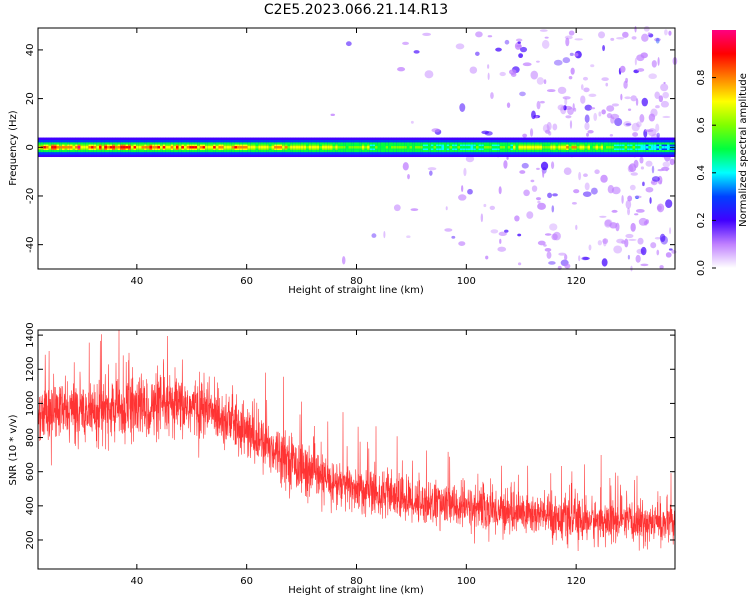 The height and width of the screenshot is (604, 750). What do you see at coordinates (466, 281) in the screenshot?
I see `x-tick-label: 100` at bounding box center [466, 281].